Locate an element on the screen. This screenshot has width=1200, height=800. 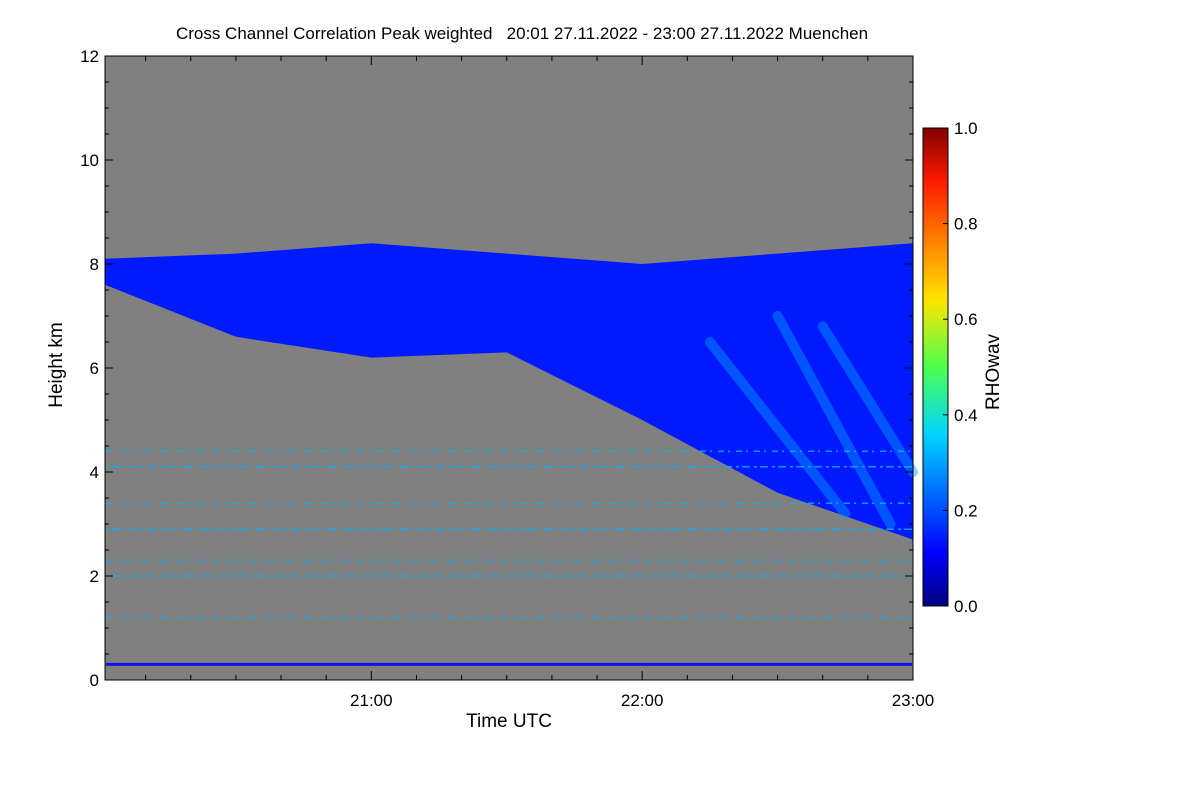
colorbar: 0.0 0.2 0.4 0.6 0.8 1.0 is located at coordinates (950, 367).